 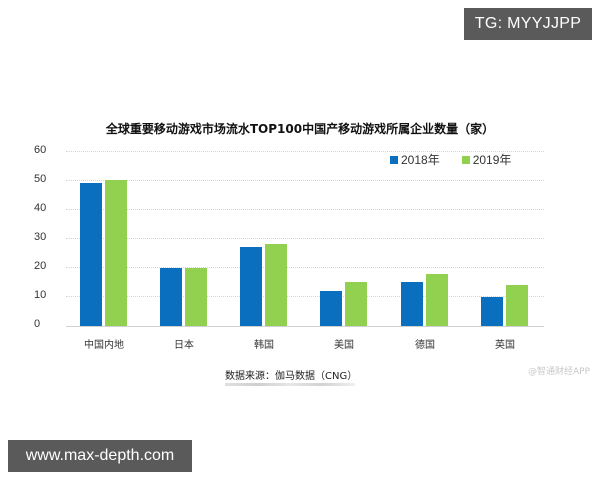 I want to click on data-source-note: 数据来源：伽马数据（CNG）, so click(x=291, y=376).